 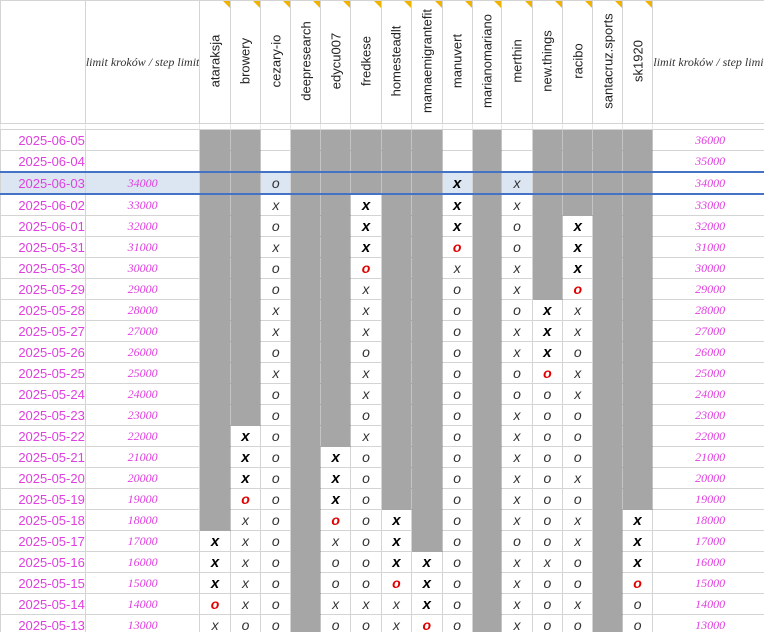 I want to click on limit-cell: 25000, so click(x=142, y=373).